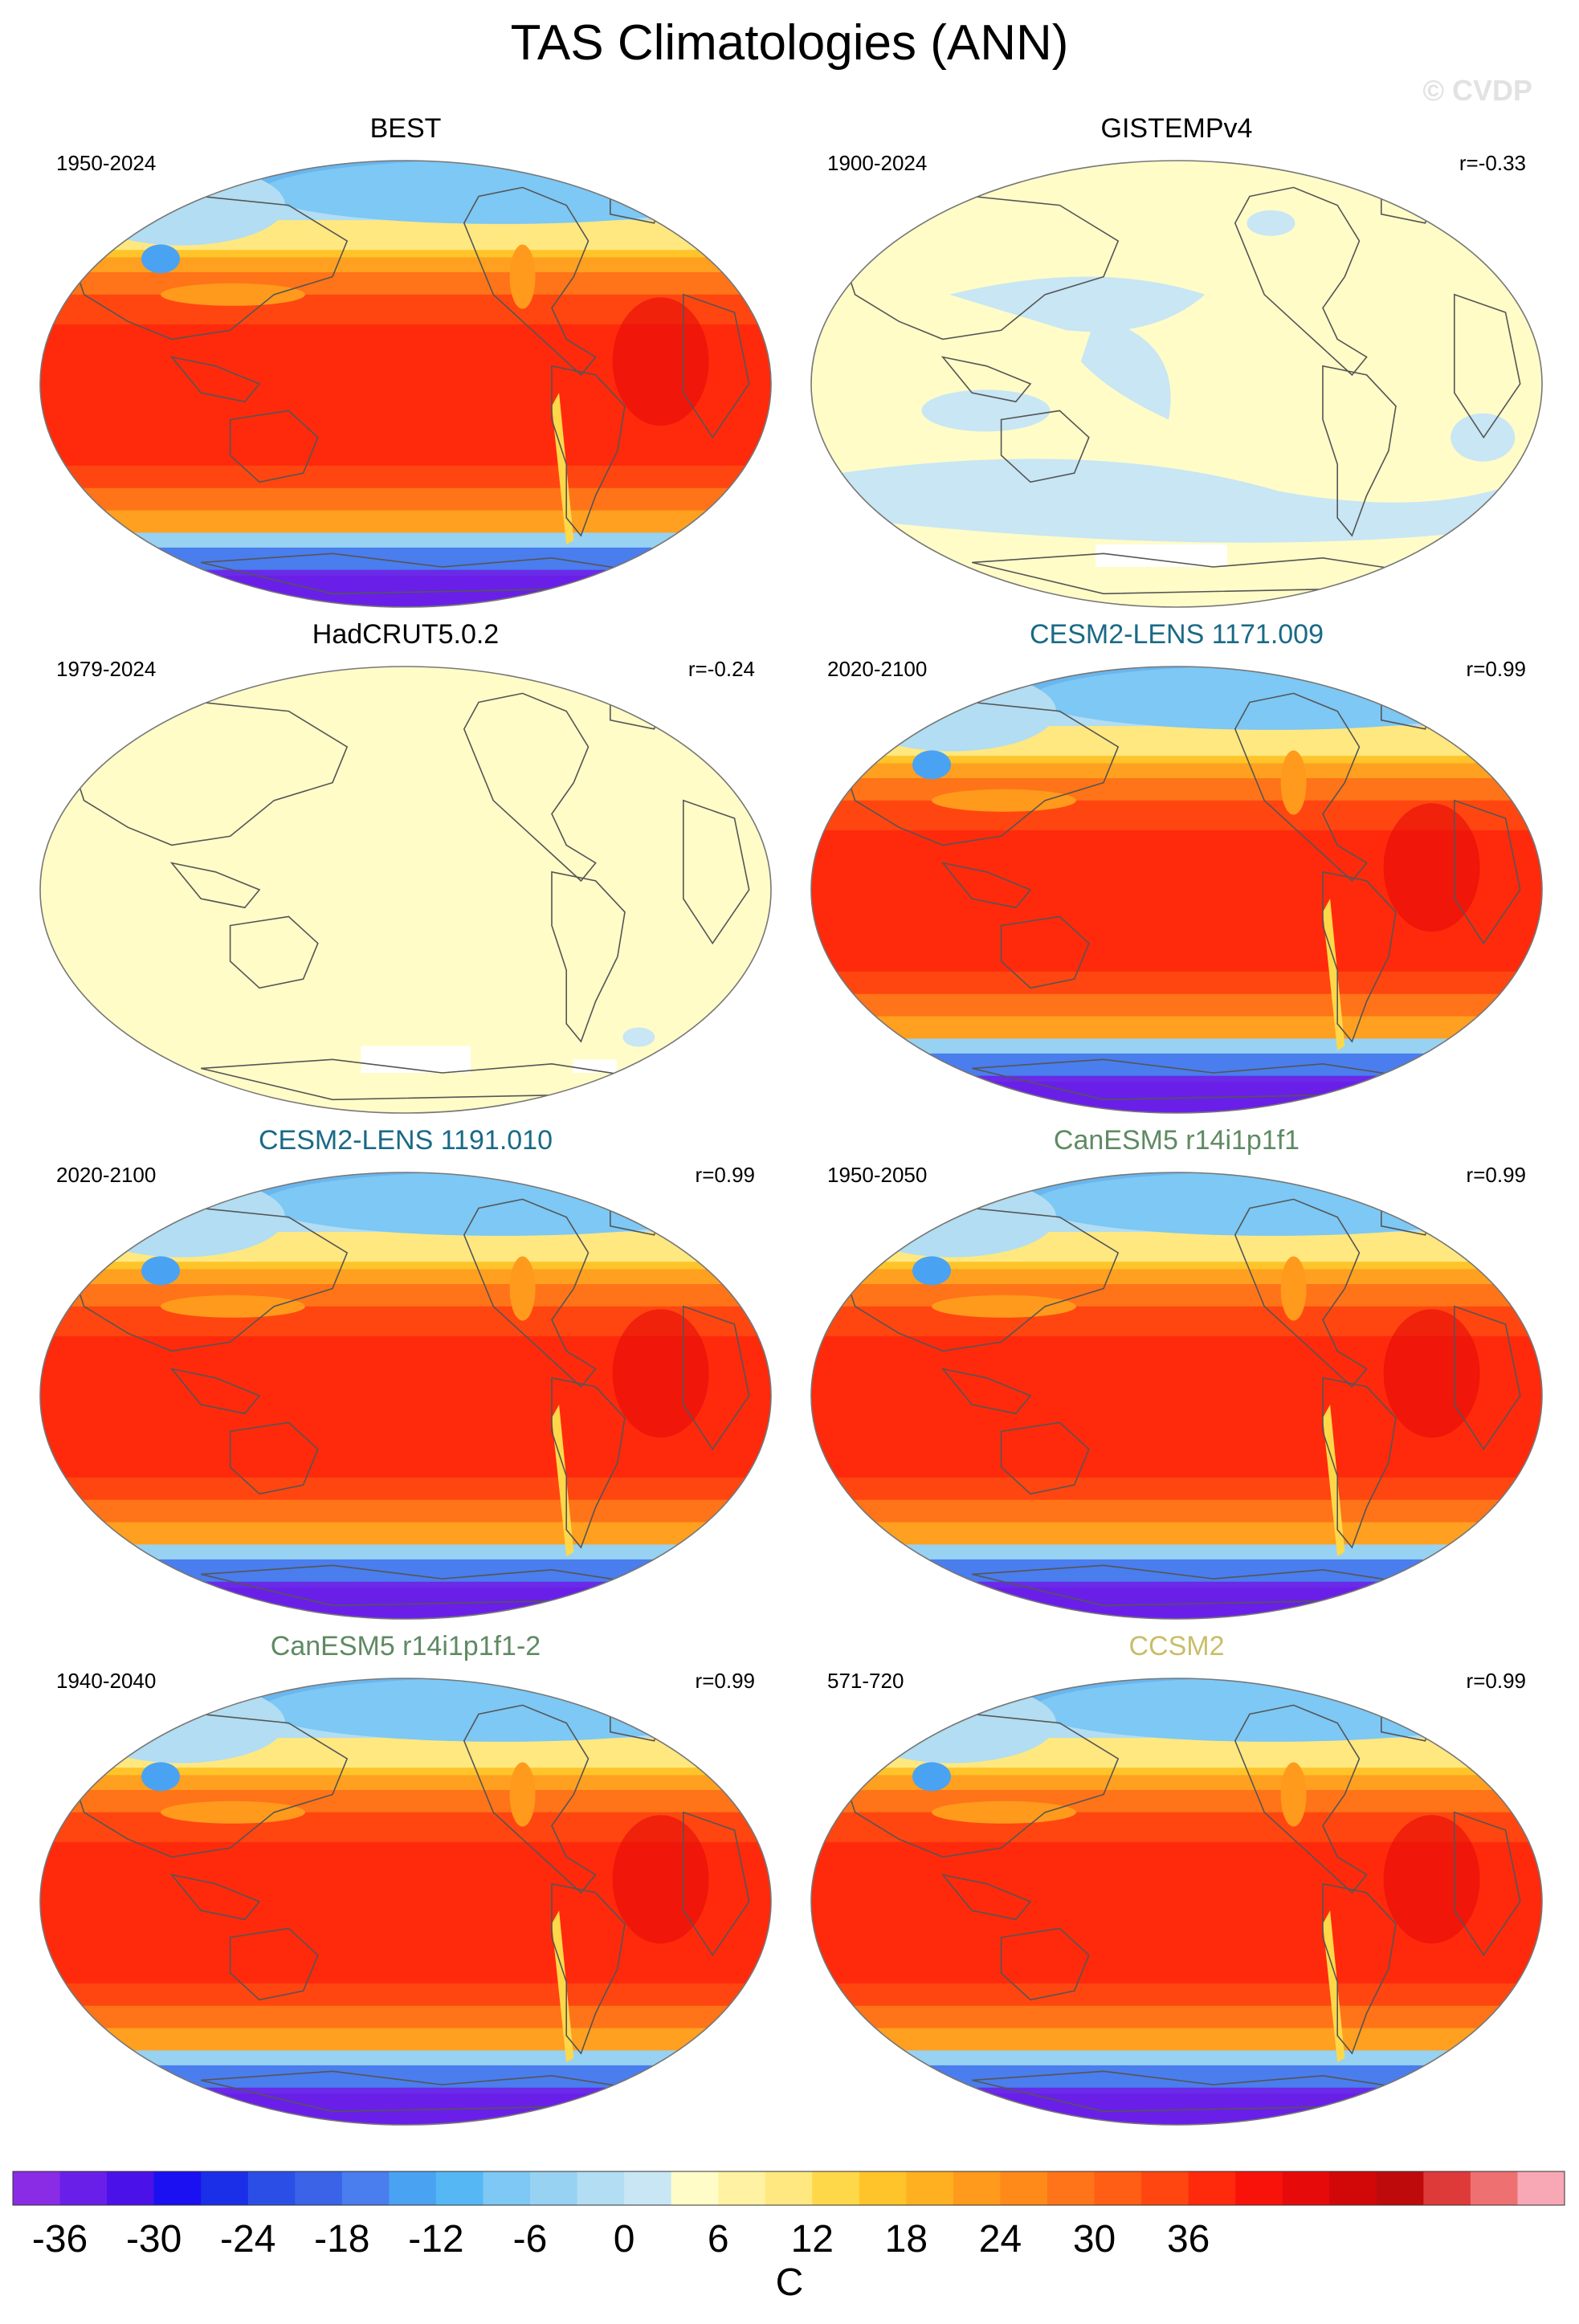  Describe the element at coordinates (1477, 91) in the screenshot. I see `cvdp-watermark: © CVDP` at that location.